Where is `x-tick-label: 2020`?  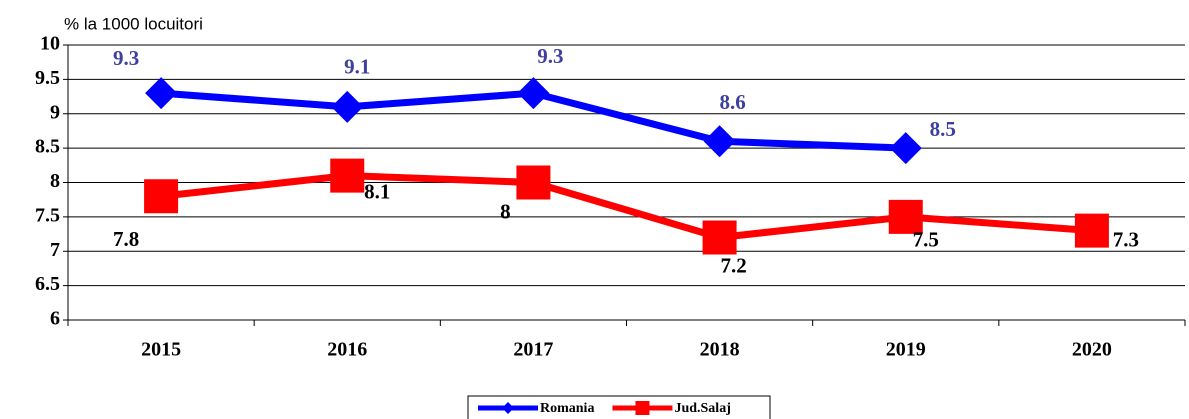
x-tick-label: 2020 is located at coordinates (1092, 350).